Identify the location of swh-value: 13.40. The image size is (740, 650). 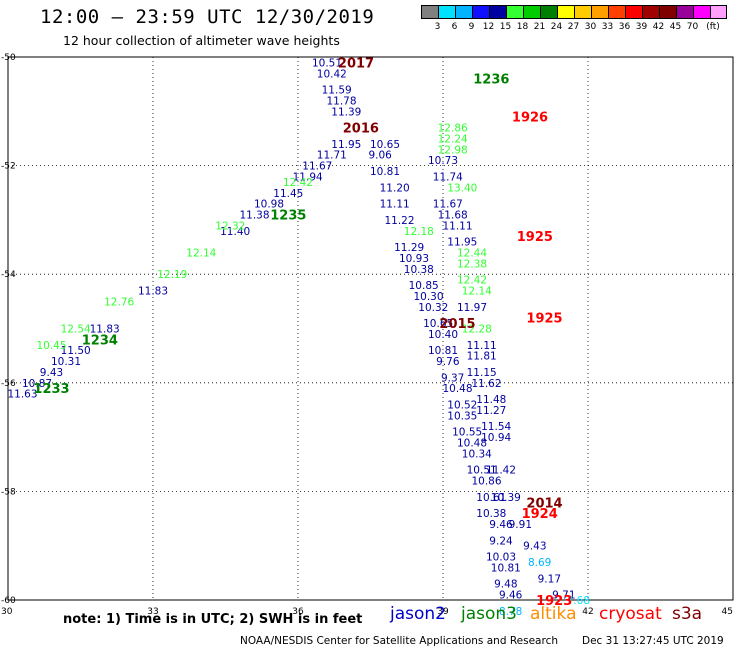
(462, 188).